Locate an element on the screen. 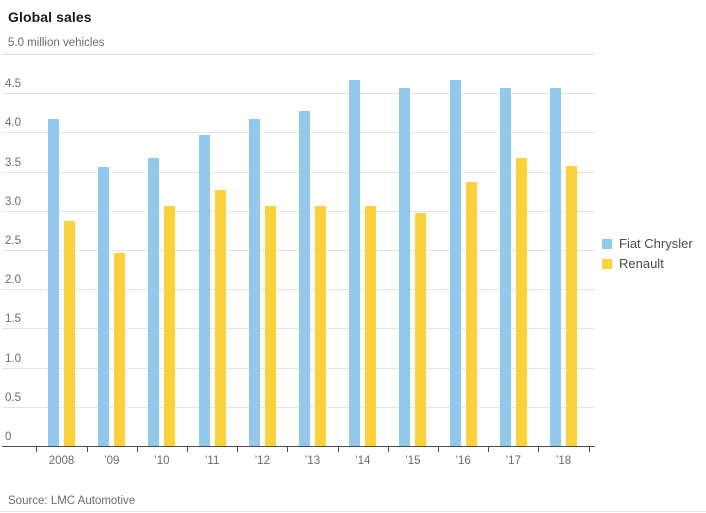 This screenshot has height=513, width=706. x-axis-label-09: ’09 is located at coordinates (112, 461).